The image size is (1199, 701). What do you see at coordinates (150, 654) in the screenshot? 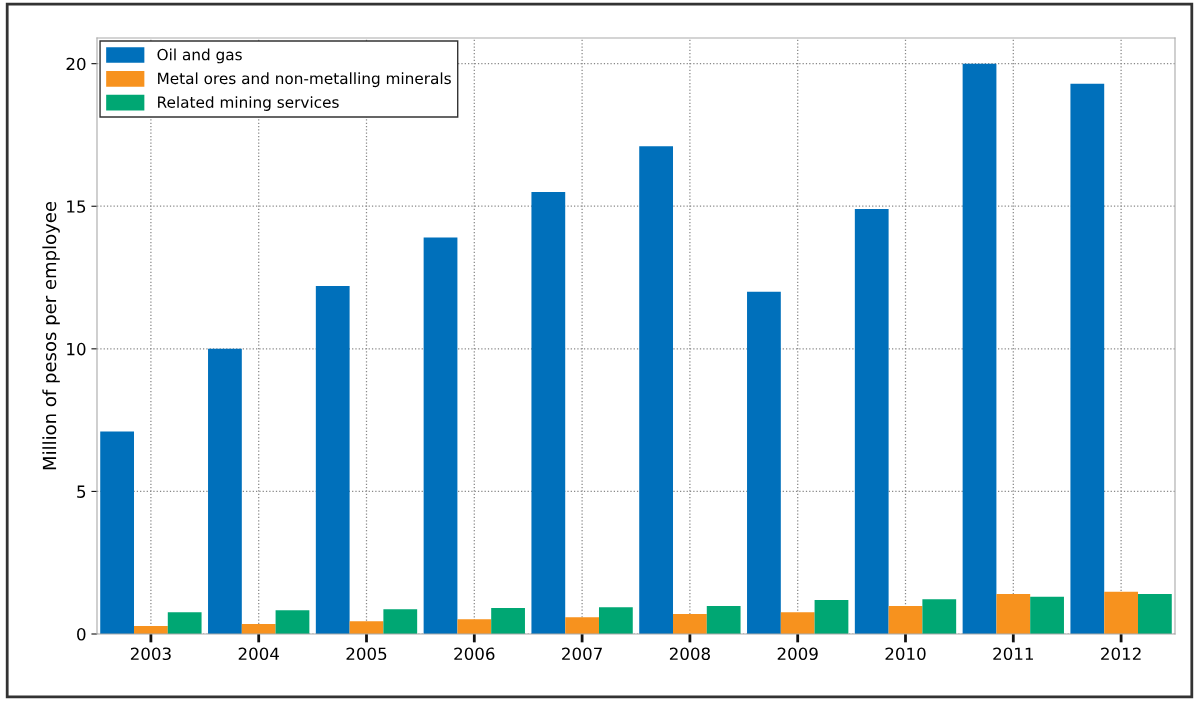
I see `x-tick-label: 2003` at bounding box center [150, 654].